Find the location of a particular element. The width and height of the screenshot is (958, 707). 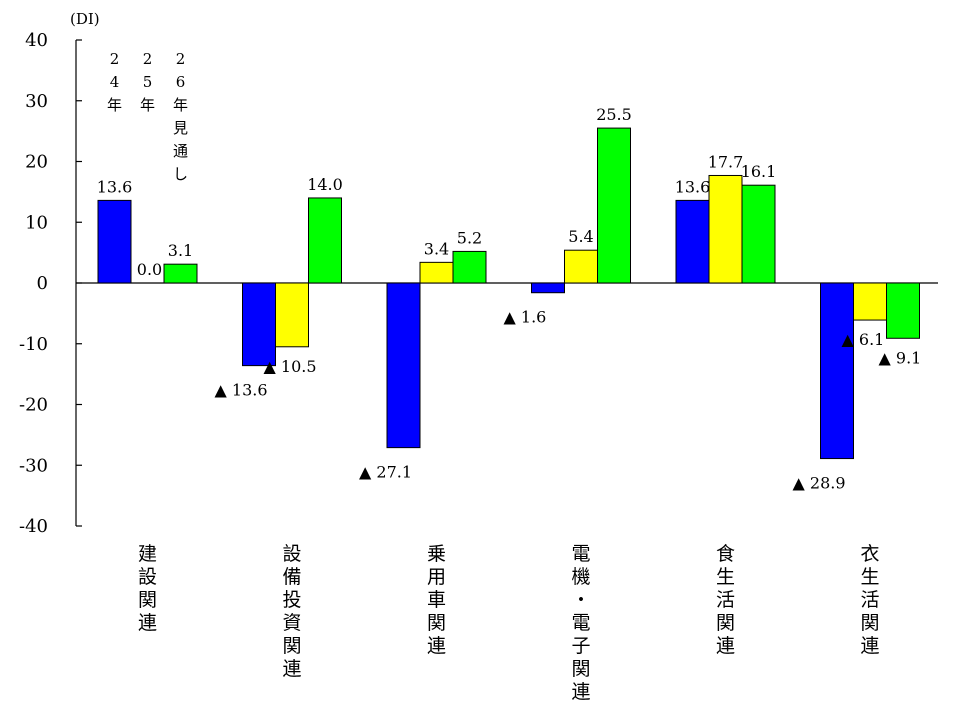

data-label-3-2: 25.5 is located at coordinates (614, 114).